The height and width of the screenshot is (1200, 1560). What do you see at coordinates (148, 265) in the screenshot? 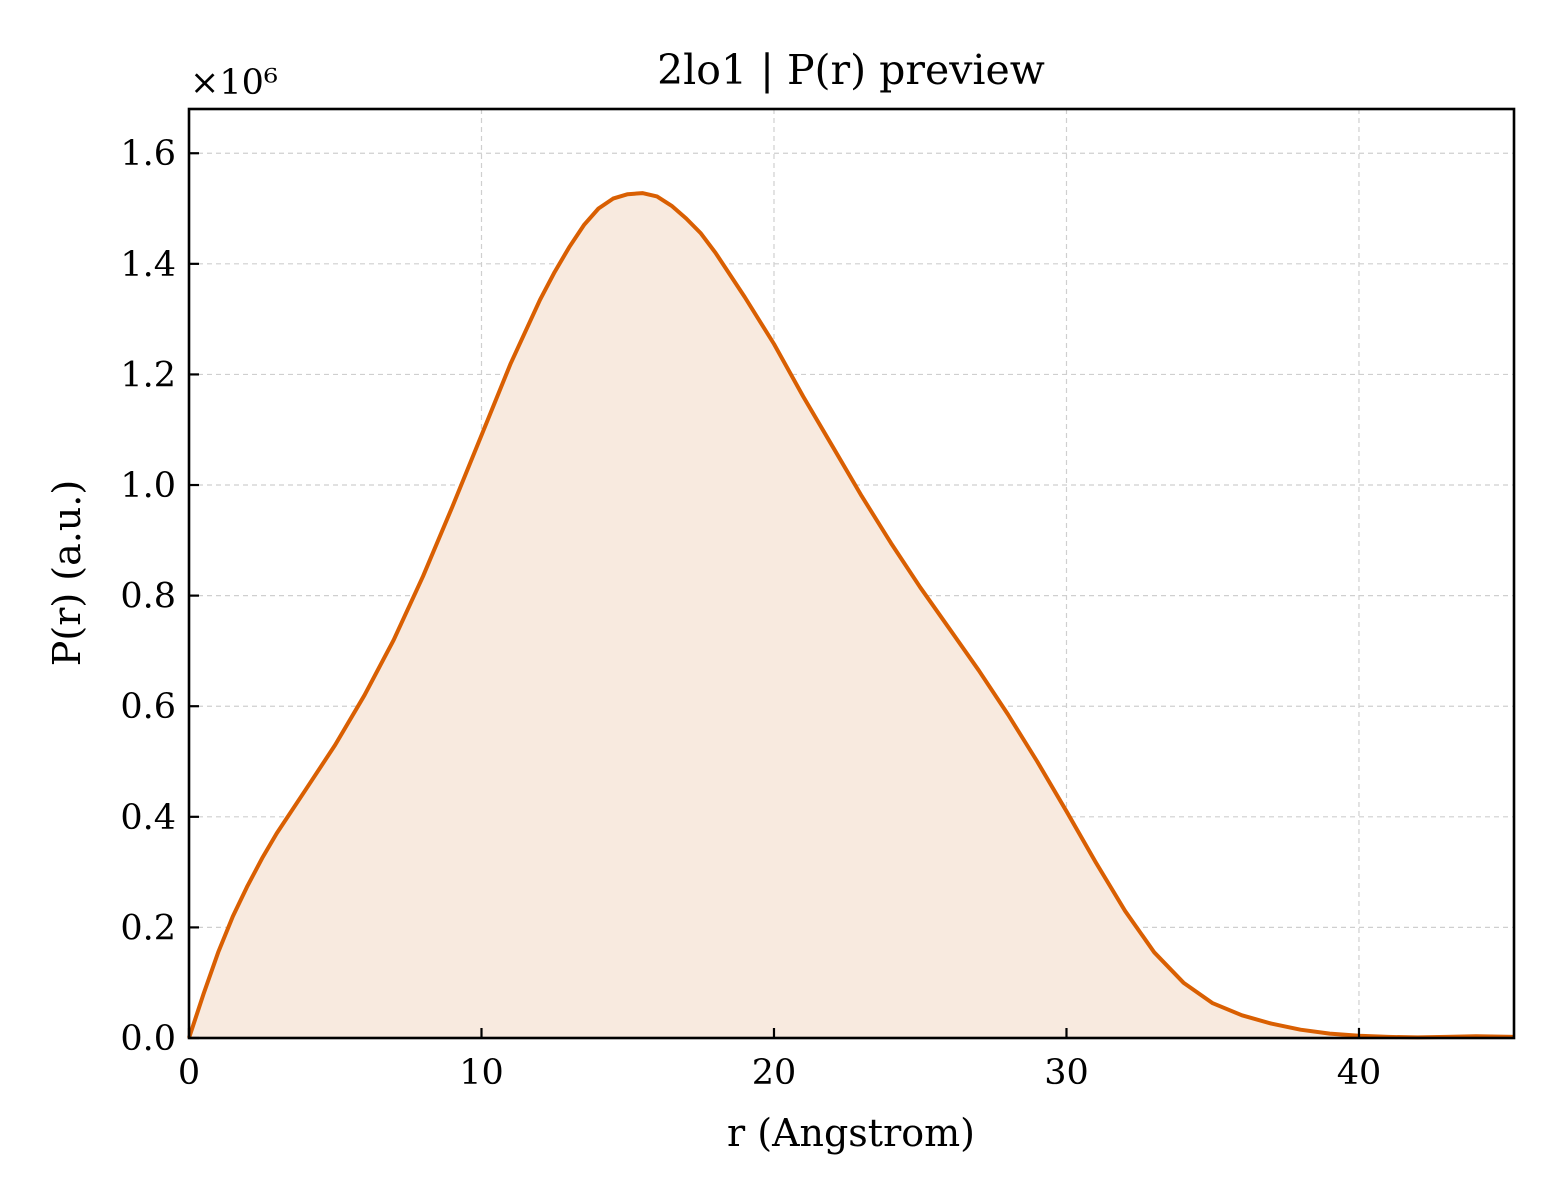
I see `y-tick-label: 1.4` at bounding box center [148, 265].